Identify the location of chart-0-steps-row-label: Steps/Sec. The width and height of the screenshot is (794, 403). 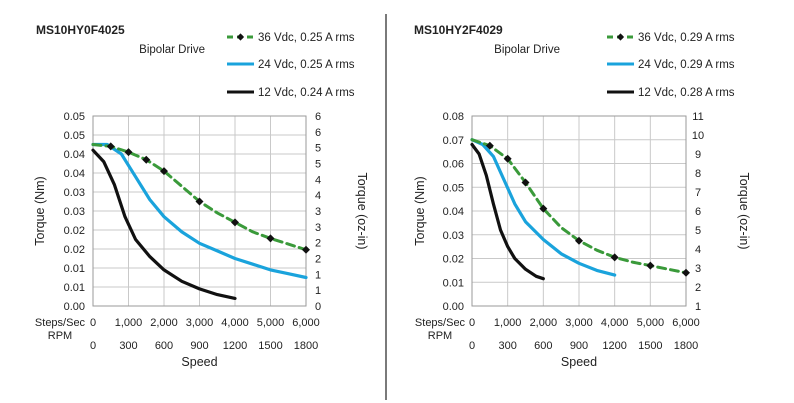
(60, 323).